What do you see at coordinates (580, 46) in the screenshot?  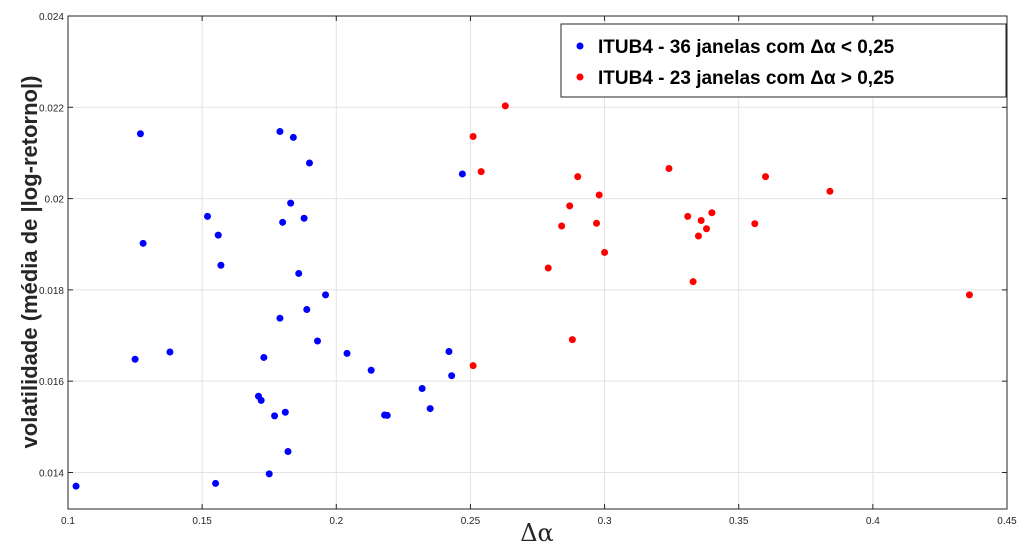 I see `legend-marker-blue` at bounding box center [580, 46].